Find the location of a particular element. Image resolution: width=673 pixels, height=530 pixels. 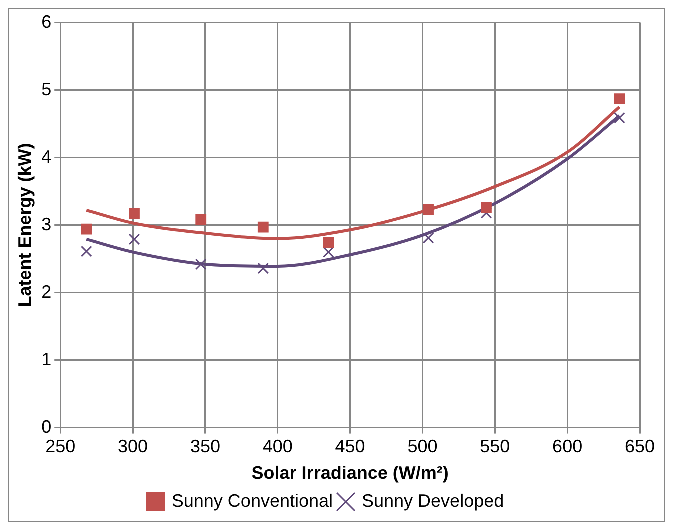

y-tick-label: 6 is located at coordinates (47, 22).